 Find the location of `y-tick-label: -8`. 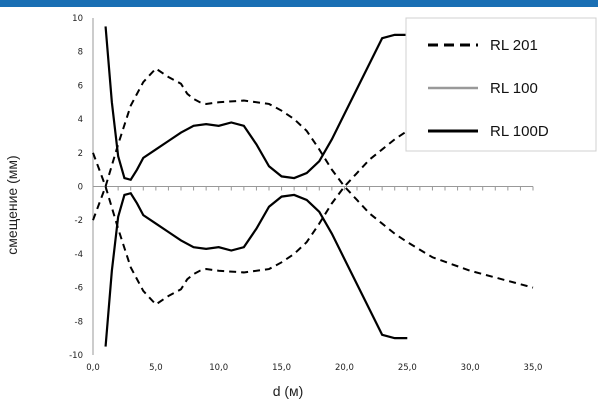

y-tick-label: -8 is located at coordinates (79, 322).